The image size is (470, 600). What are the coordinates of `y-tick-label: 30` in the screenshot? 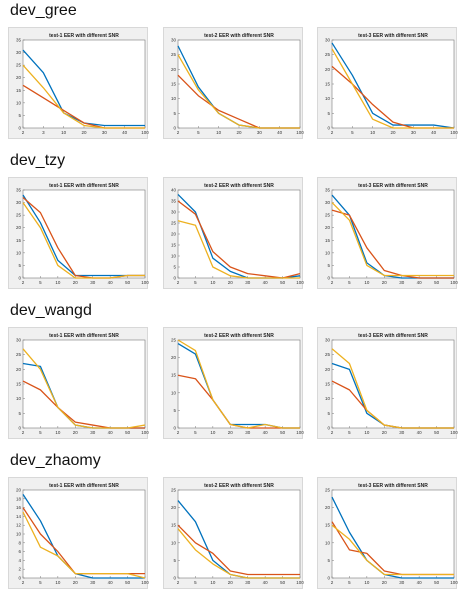 It's located at (174, 212).